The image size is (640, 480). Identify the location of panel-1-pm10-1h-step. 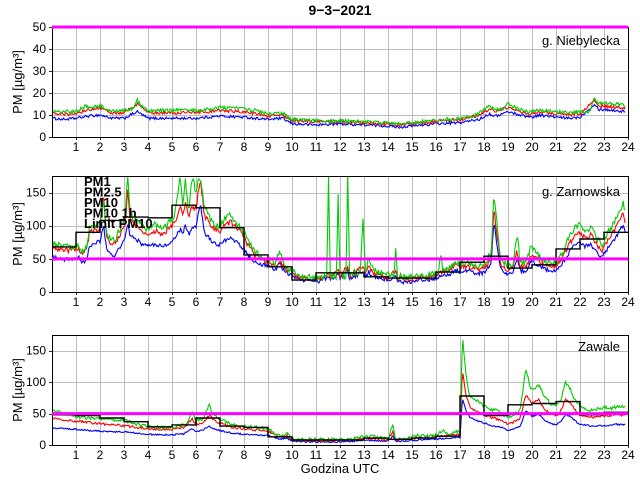
(340, 242).